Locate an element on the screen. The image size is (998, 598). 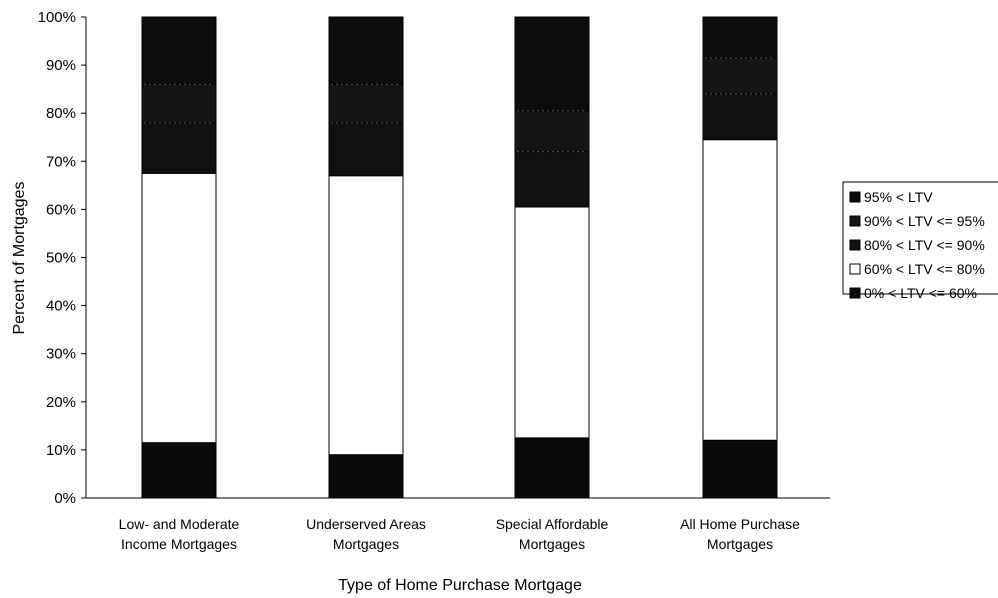
y-tick-label: 90% is located at coordinates (61, 65).